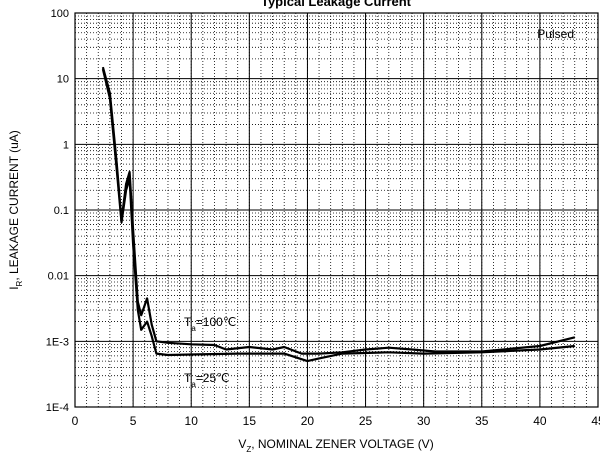 This screenshot has height=458, width=600. I want to click on x-label-main: V, so click(242, 444).